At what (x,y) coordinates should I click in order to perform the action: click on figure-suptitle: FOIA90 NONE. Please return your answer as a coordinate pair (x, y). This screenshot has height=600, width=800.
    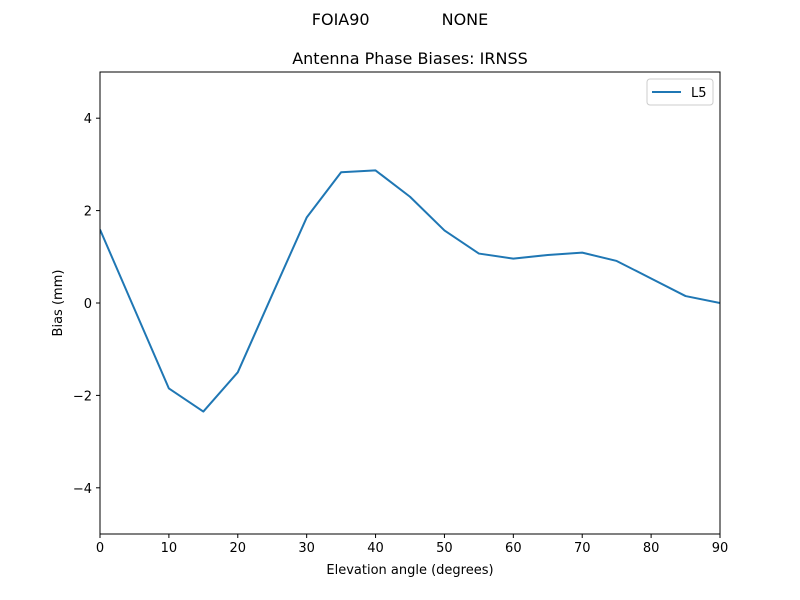
    Looking at the image, I should click on (400, 19).